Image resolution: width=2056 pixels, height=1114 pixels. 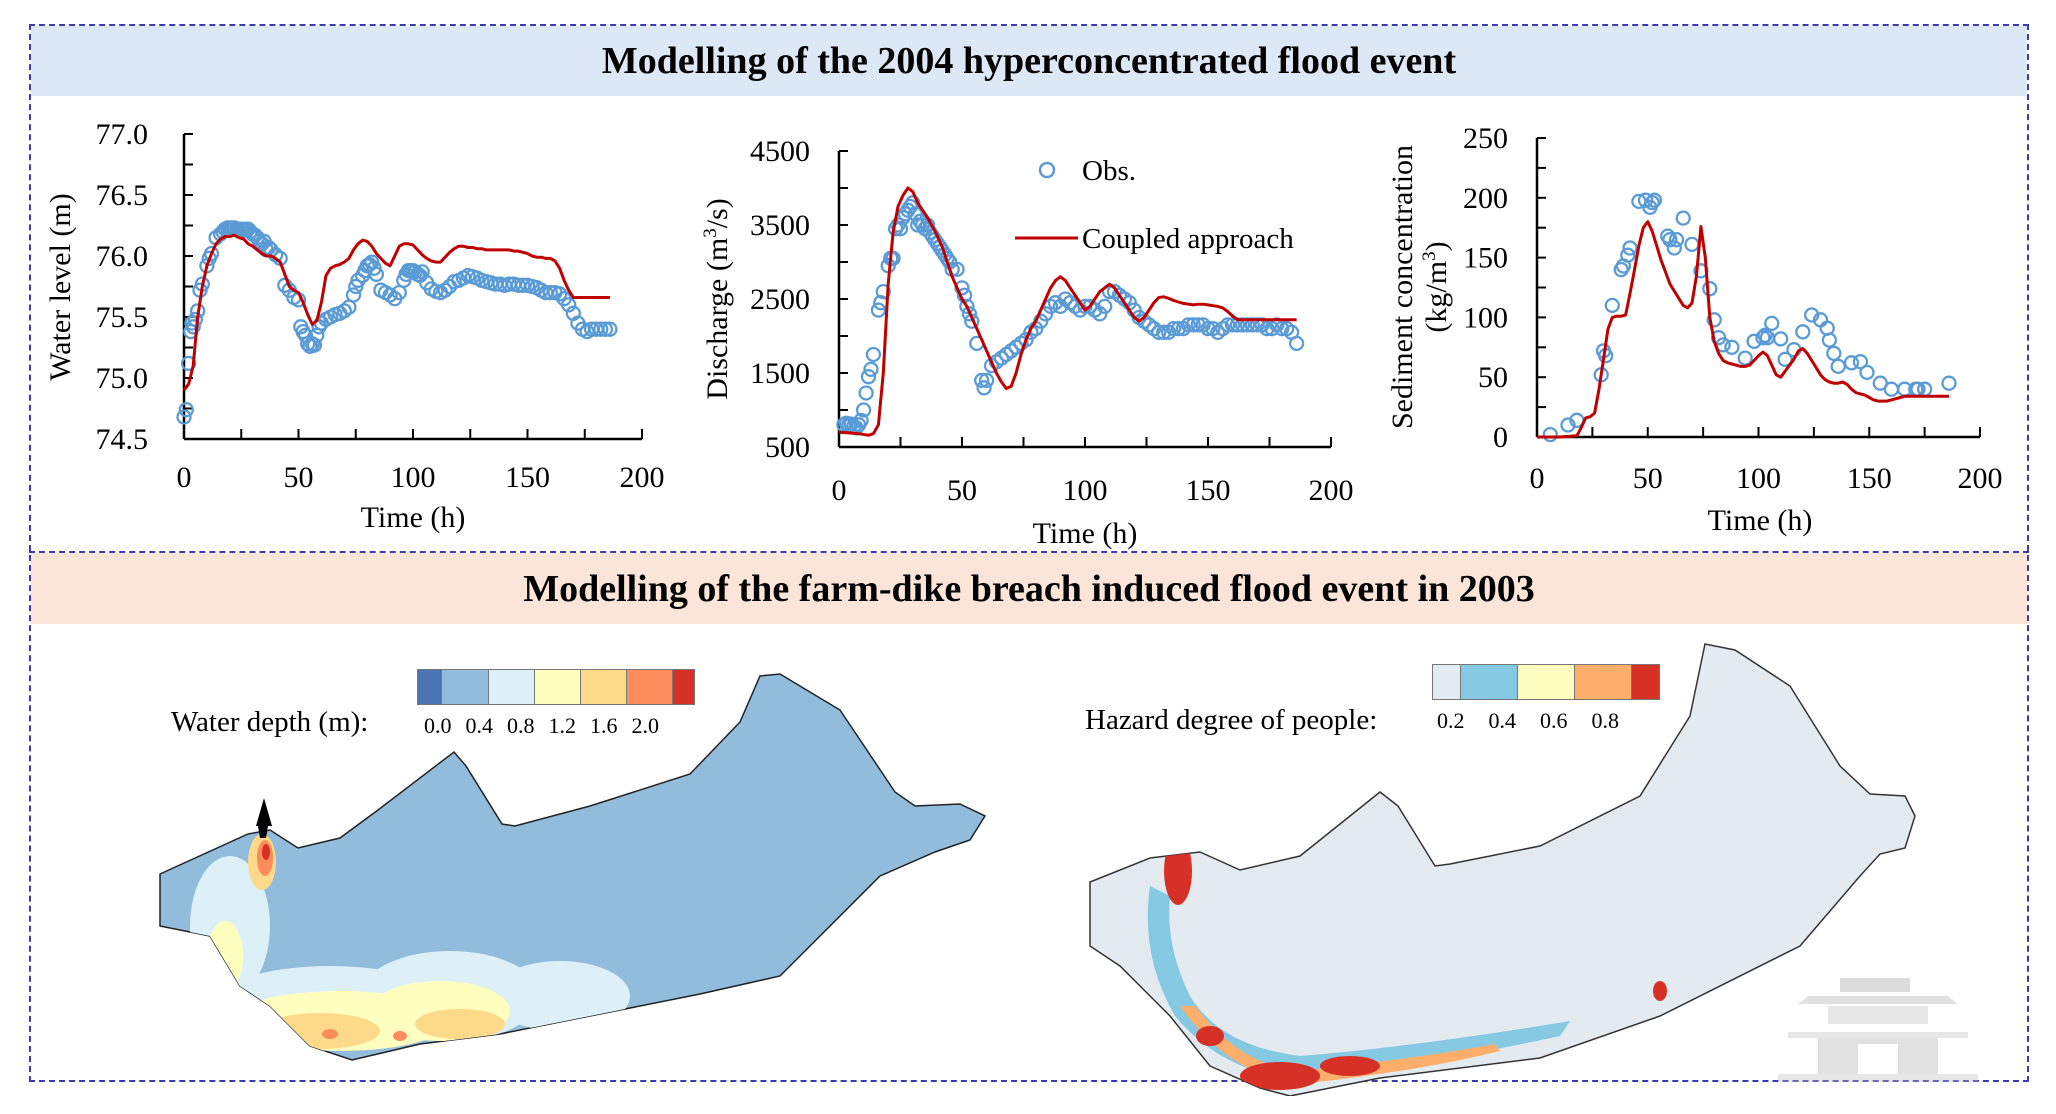 What do you see at coordinates (1500, 437) in the screenshot?
I see `y-tick-label: 0` at bounding box center [1500, 437].